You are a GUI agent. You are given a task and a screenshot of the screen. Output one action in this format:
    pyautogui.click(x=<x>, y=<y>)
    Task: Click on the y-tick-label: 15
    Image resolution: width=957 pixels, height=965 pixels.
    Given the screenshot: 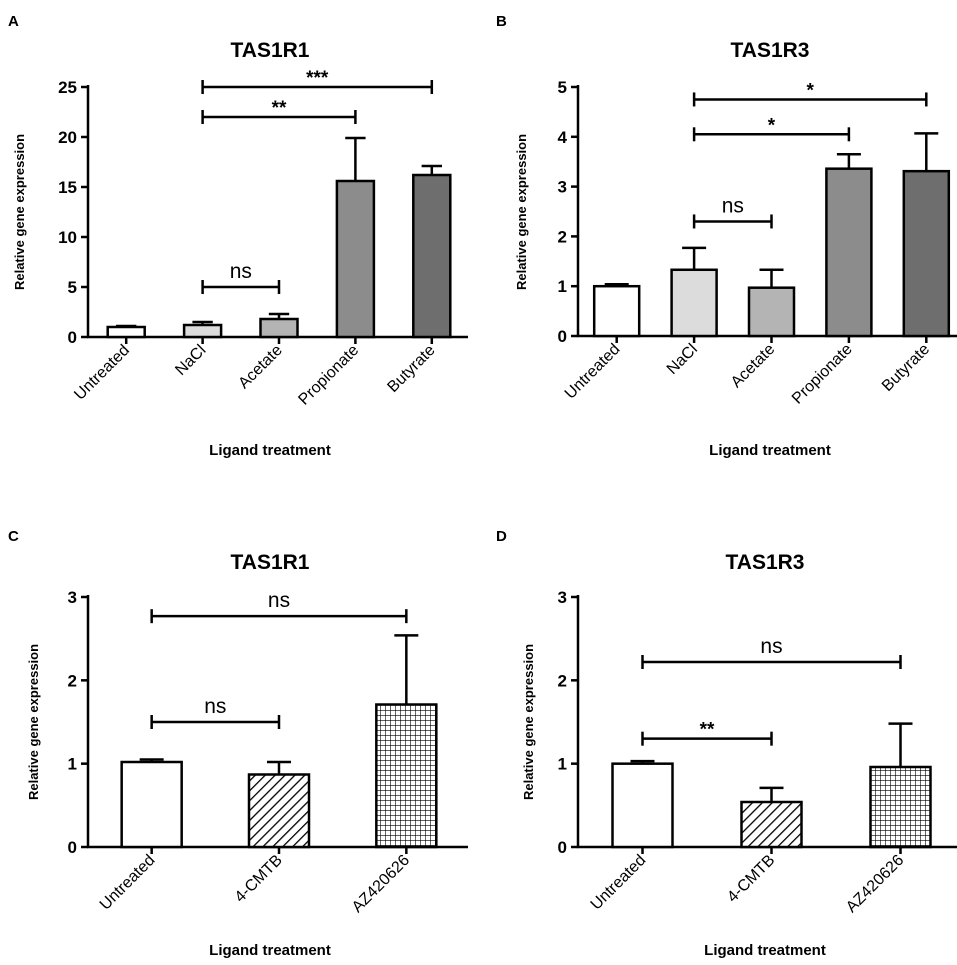 What is the action you would take?
    pyautogui.click(x=67, y=187)
    